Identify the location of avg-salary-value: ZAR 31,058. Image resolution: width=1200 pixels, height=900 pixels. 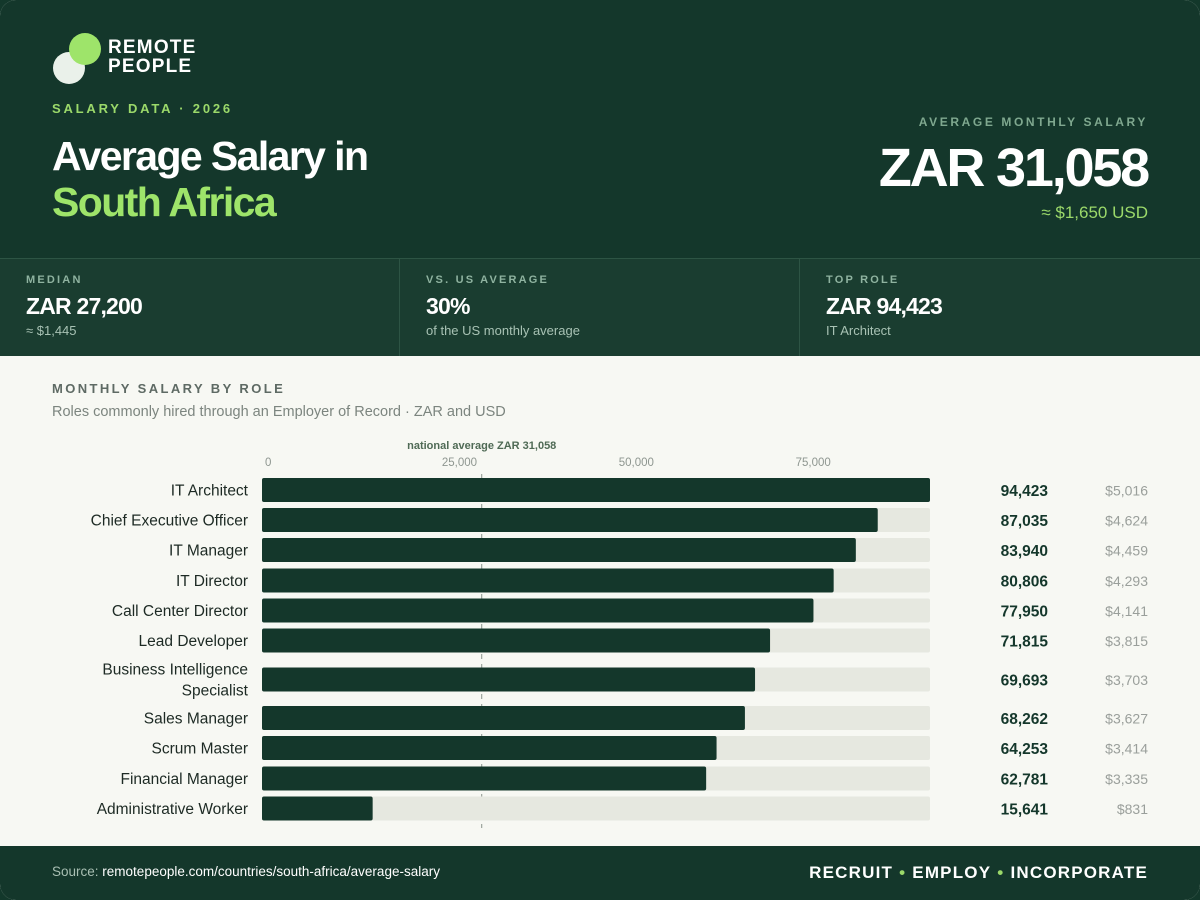
(1014, 168).